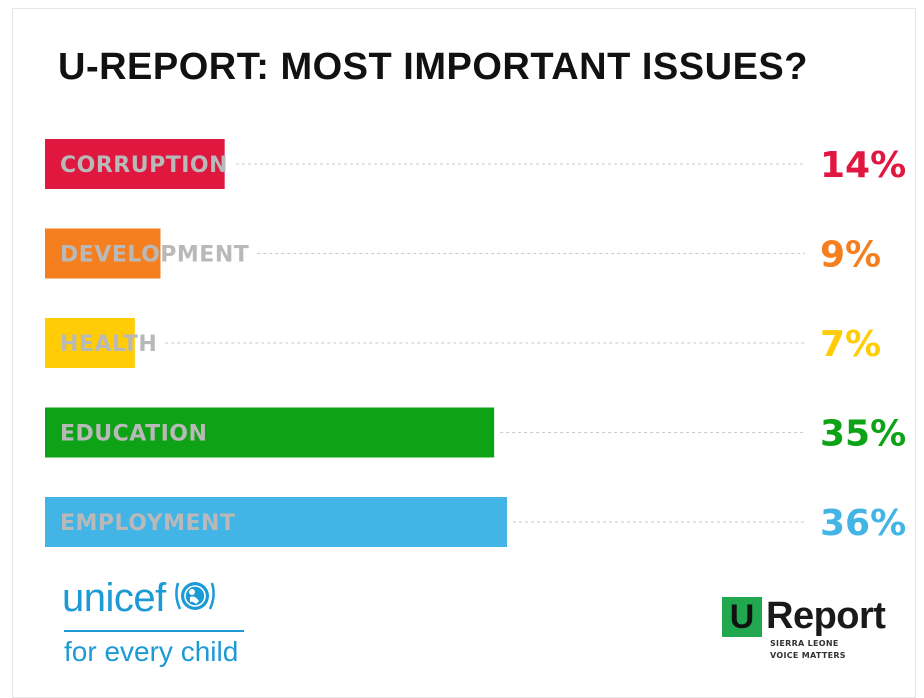 Image resolution: width=924 pixels, height=698 pixels. I want to click on bar-row-employment: EMPLOYMENT 36%, so click(475, 522).